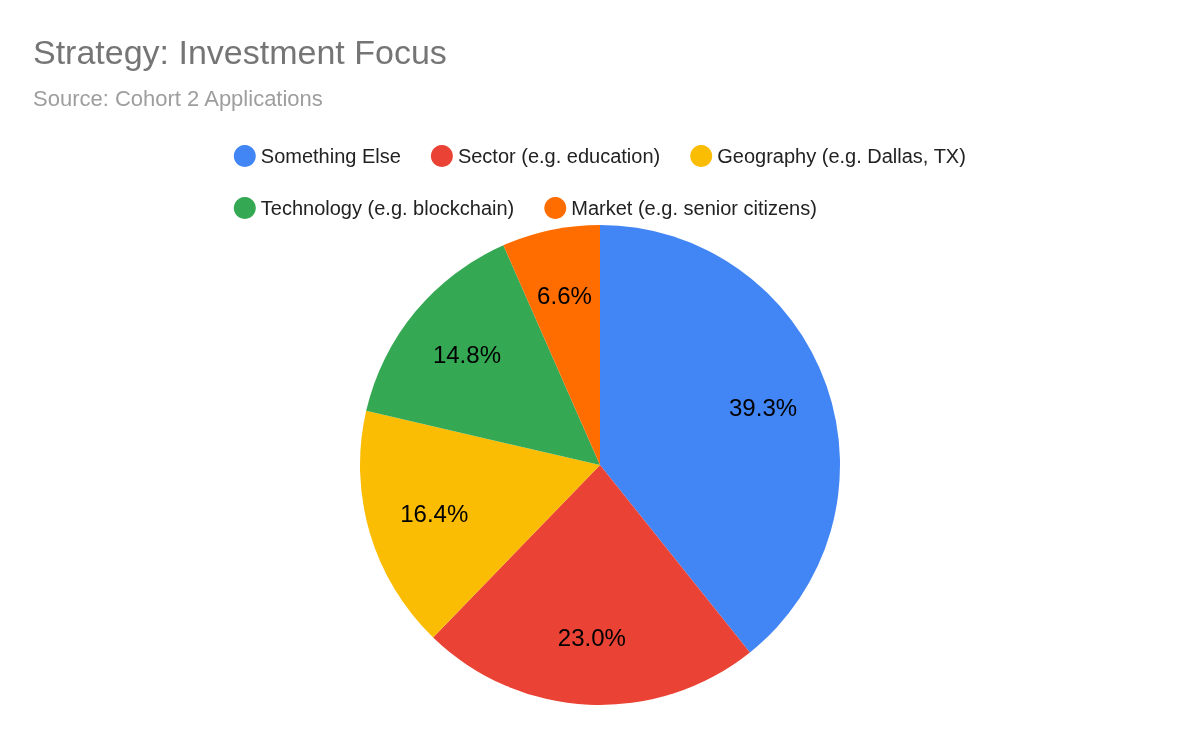  What do you see at coordinates (330, 156) in the screenshot?
I see `legend-label: Something Else` at bounding box center [330, 156].